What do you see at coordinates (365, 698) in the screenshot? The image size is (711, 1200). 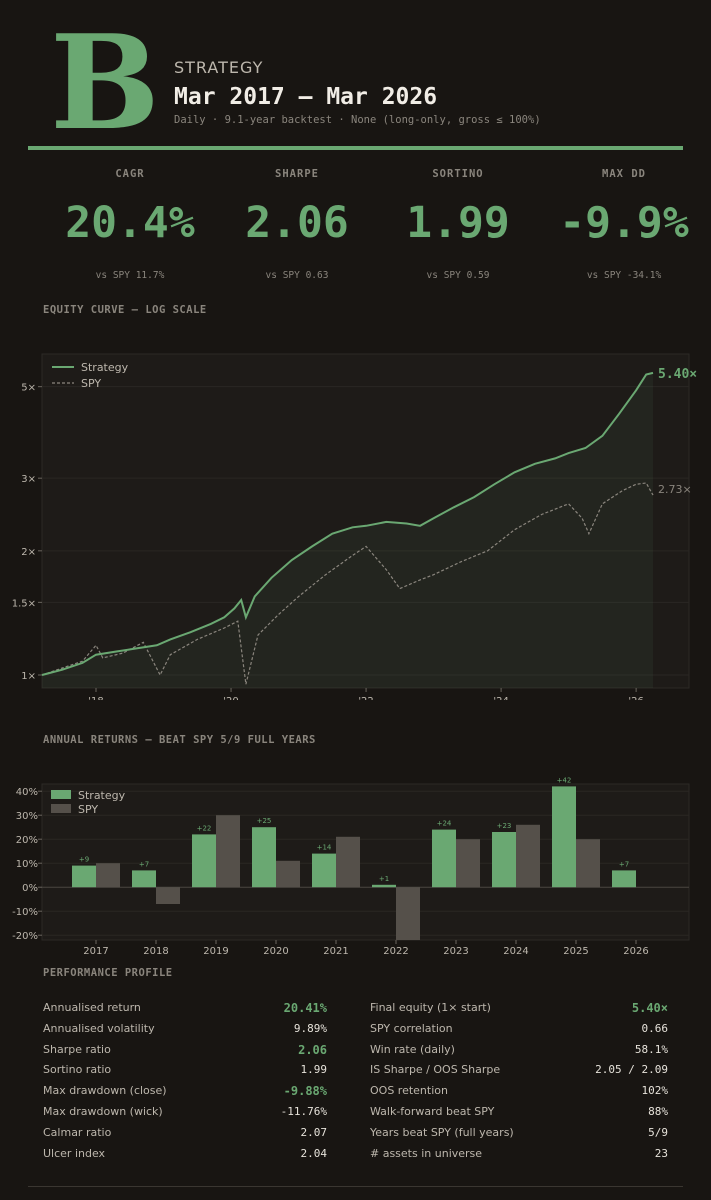 I see `x-tick-label: '22` at bounding box center [365, 698].